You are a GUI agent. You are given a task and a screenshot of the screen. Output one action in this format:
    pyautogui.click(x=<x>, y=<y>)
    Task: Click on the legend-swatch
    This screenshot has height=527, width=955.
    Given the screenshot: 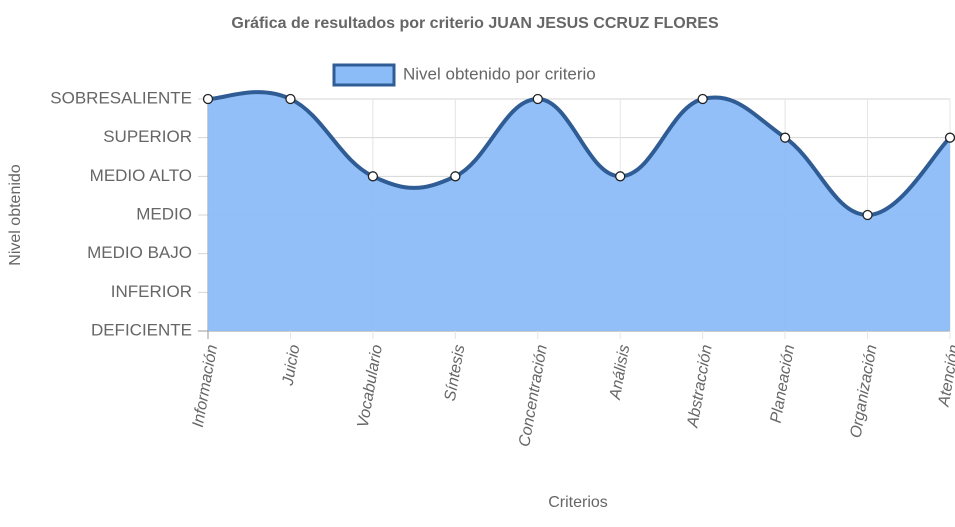 What is the action you would take?
    pyautogui.click(x=364, y=75)
    